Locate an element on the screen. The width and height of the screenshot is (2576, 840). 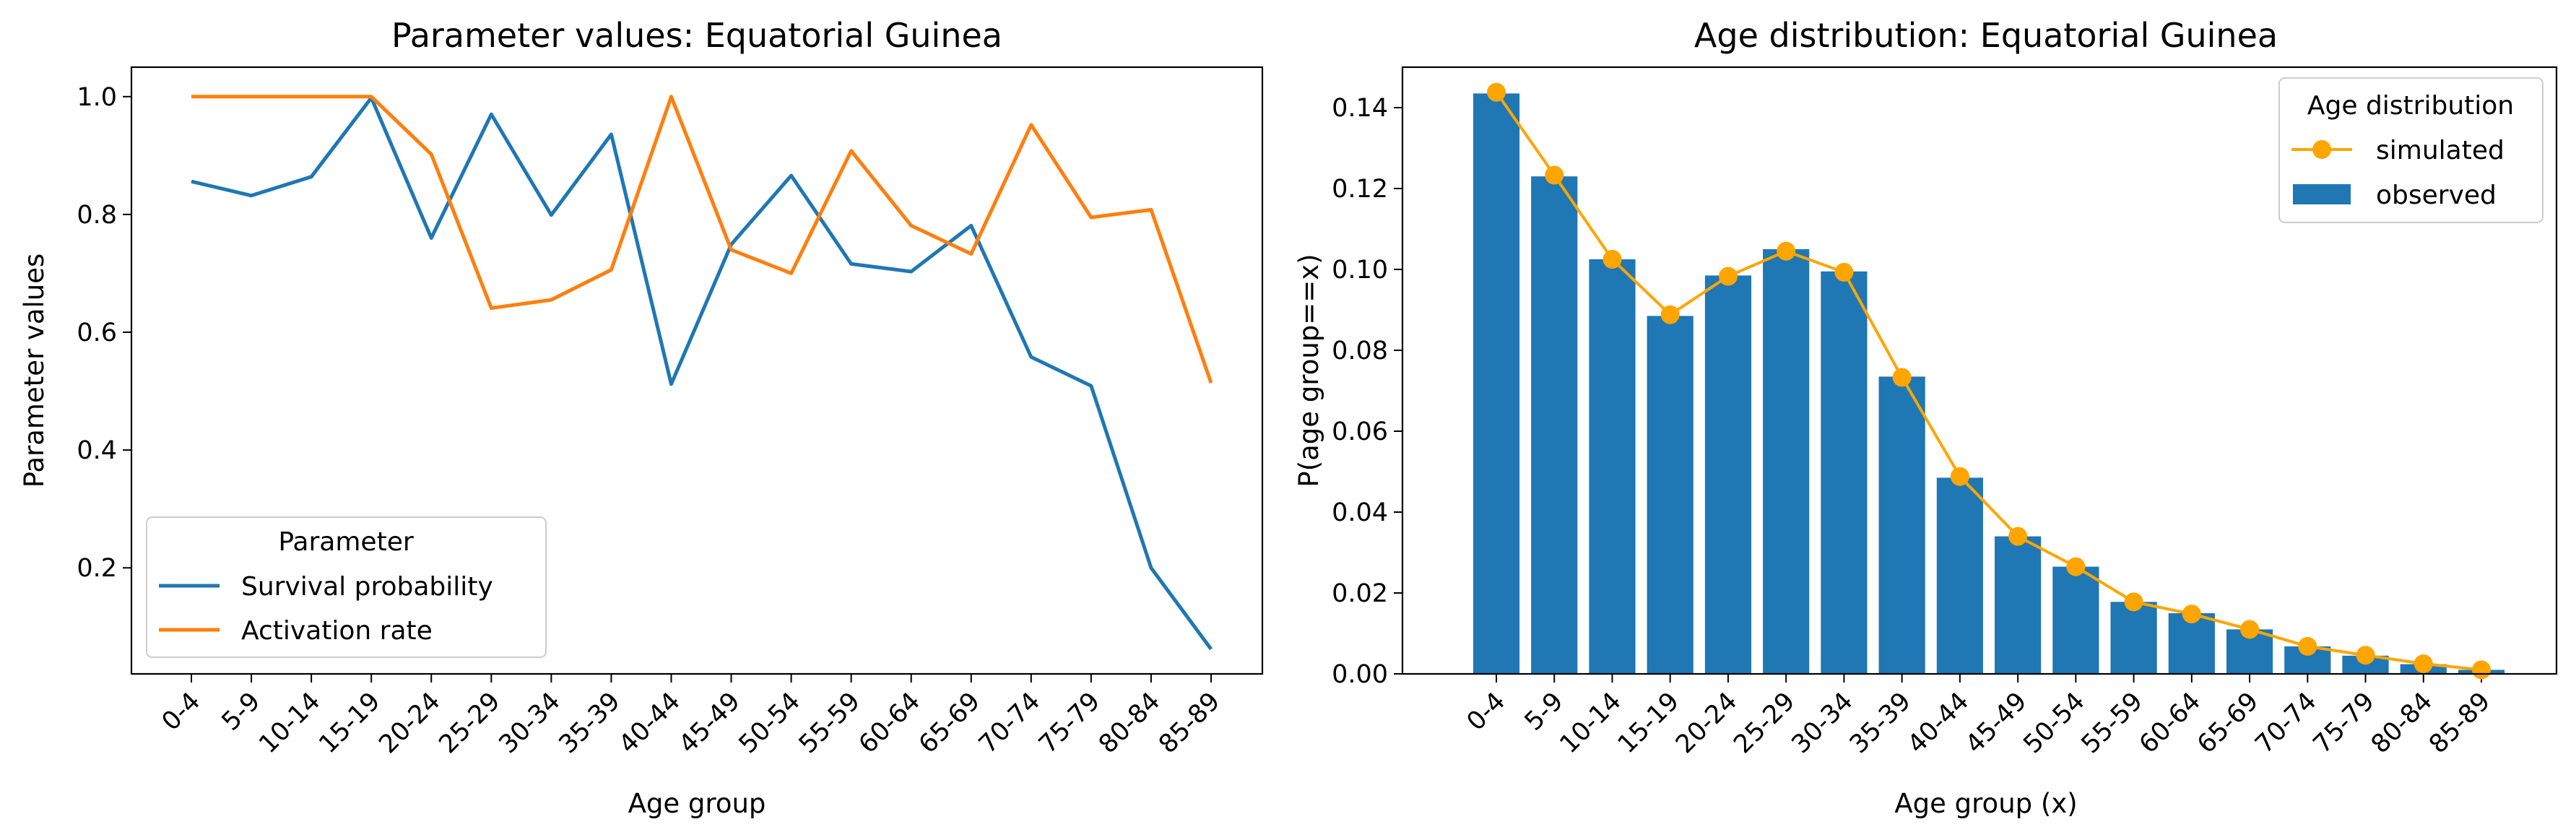
y-tick-label: 0.8 is located at coordinates (97, 215).